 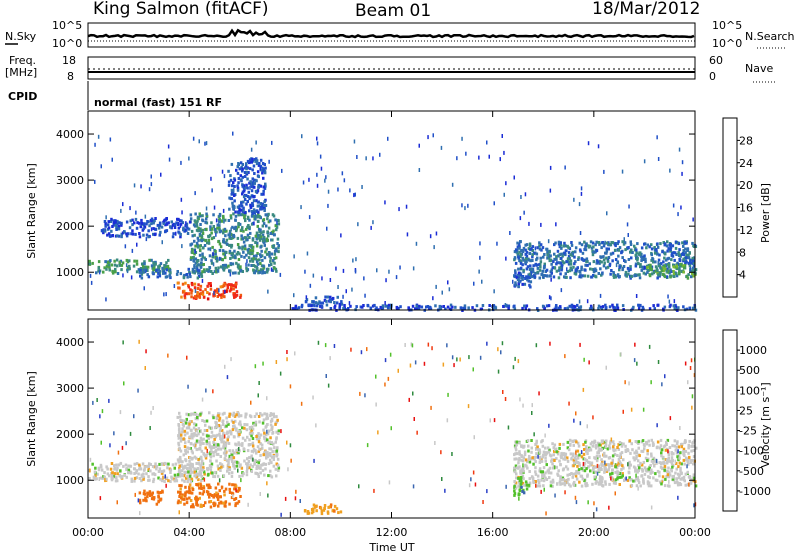 I want to click on x-tick-label-0: 00:00, so click(x=88, y=532).